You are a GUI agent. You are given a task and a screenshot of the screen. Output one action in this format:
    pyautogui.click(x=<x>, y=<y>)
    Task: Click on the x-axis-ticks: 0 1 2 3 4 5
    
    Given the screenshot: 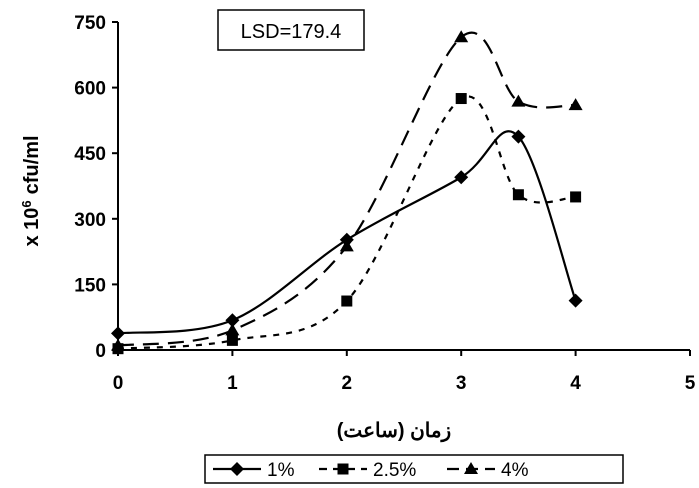 What is the action you would take?
    pyautogui.click(x=404, y=372)
    